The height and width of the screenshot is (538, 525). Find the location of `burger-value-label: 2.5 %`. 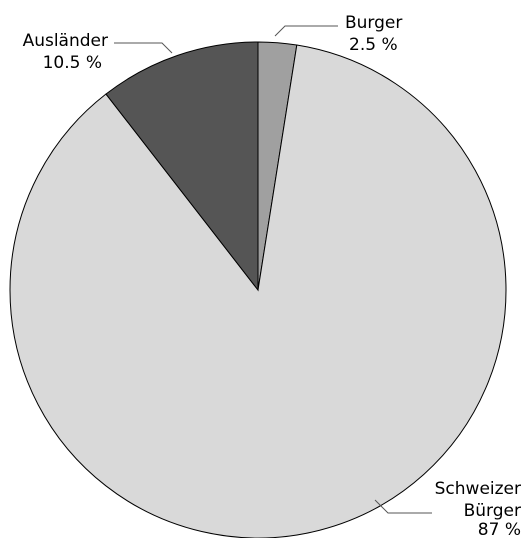

burger-value-label: 2.5 % is located at coordinates (373, 45).